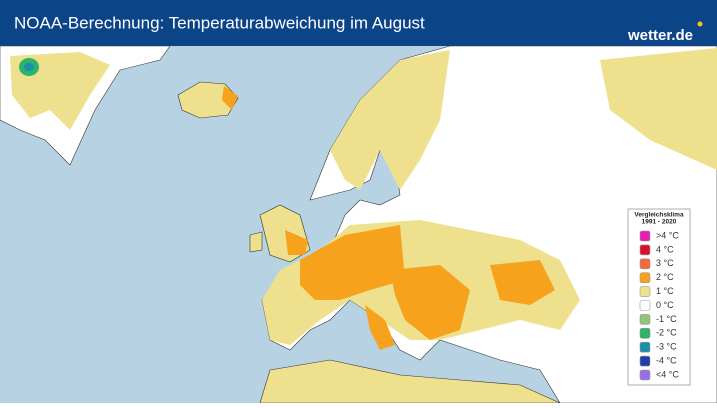 This screenshot has height=408, width=717. I want to click on legend-label: -2 °C, so click(666, 333).